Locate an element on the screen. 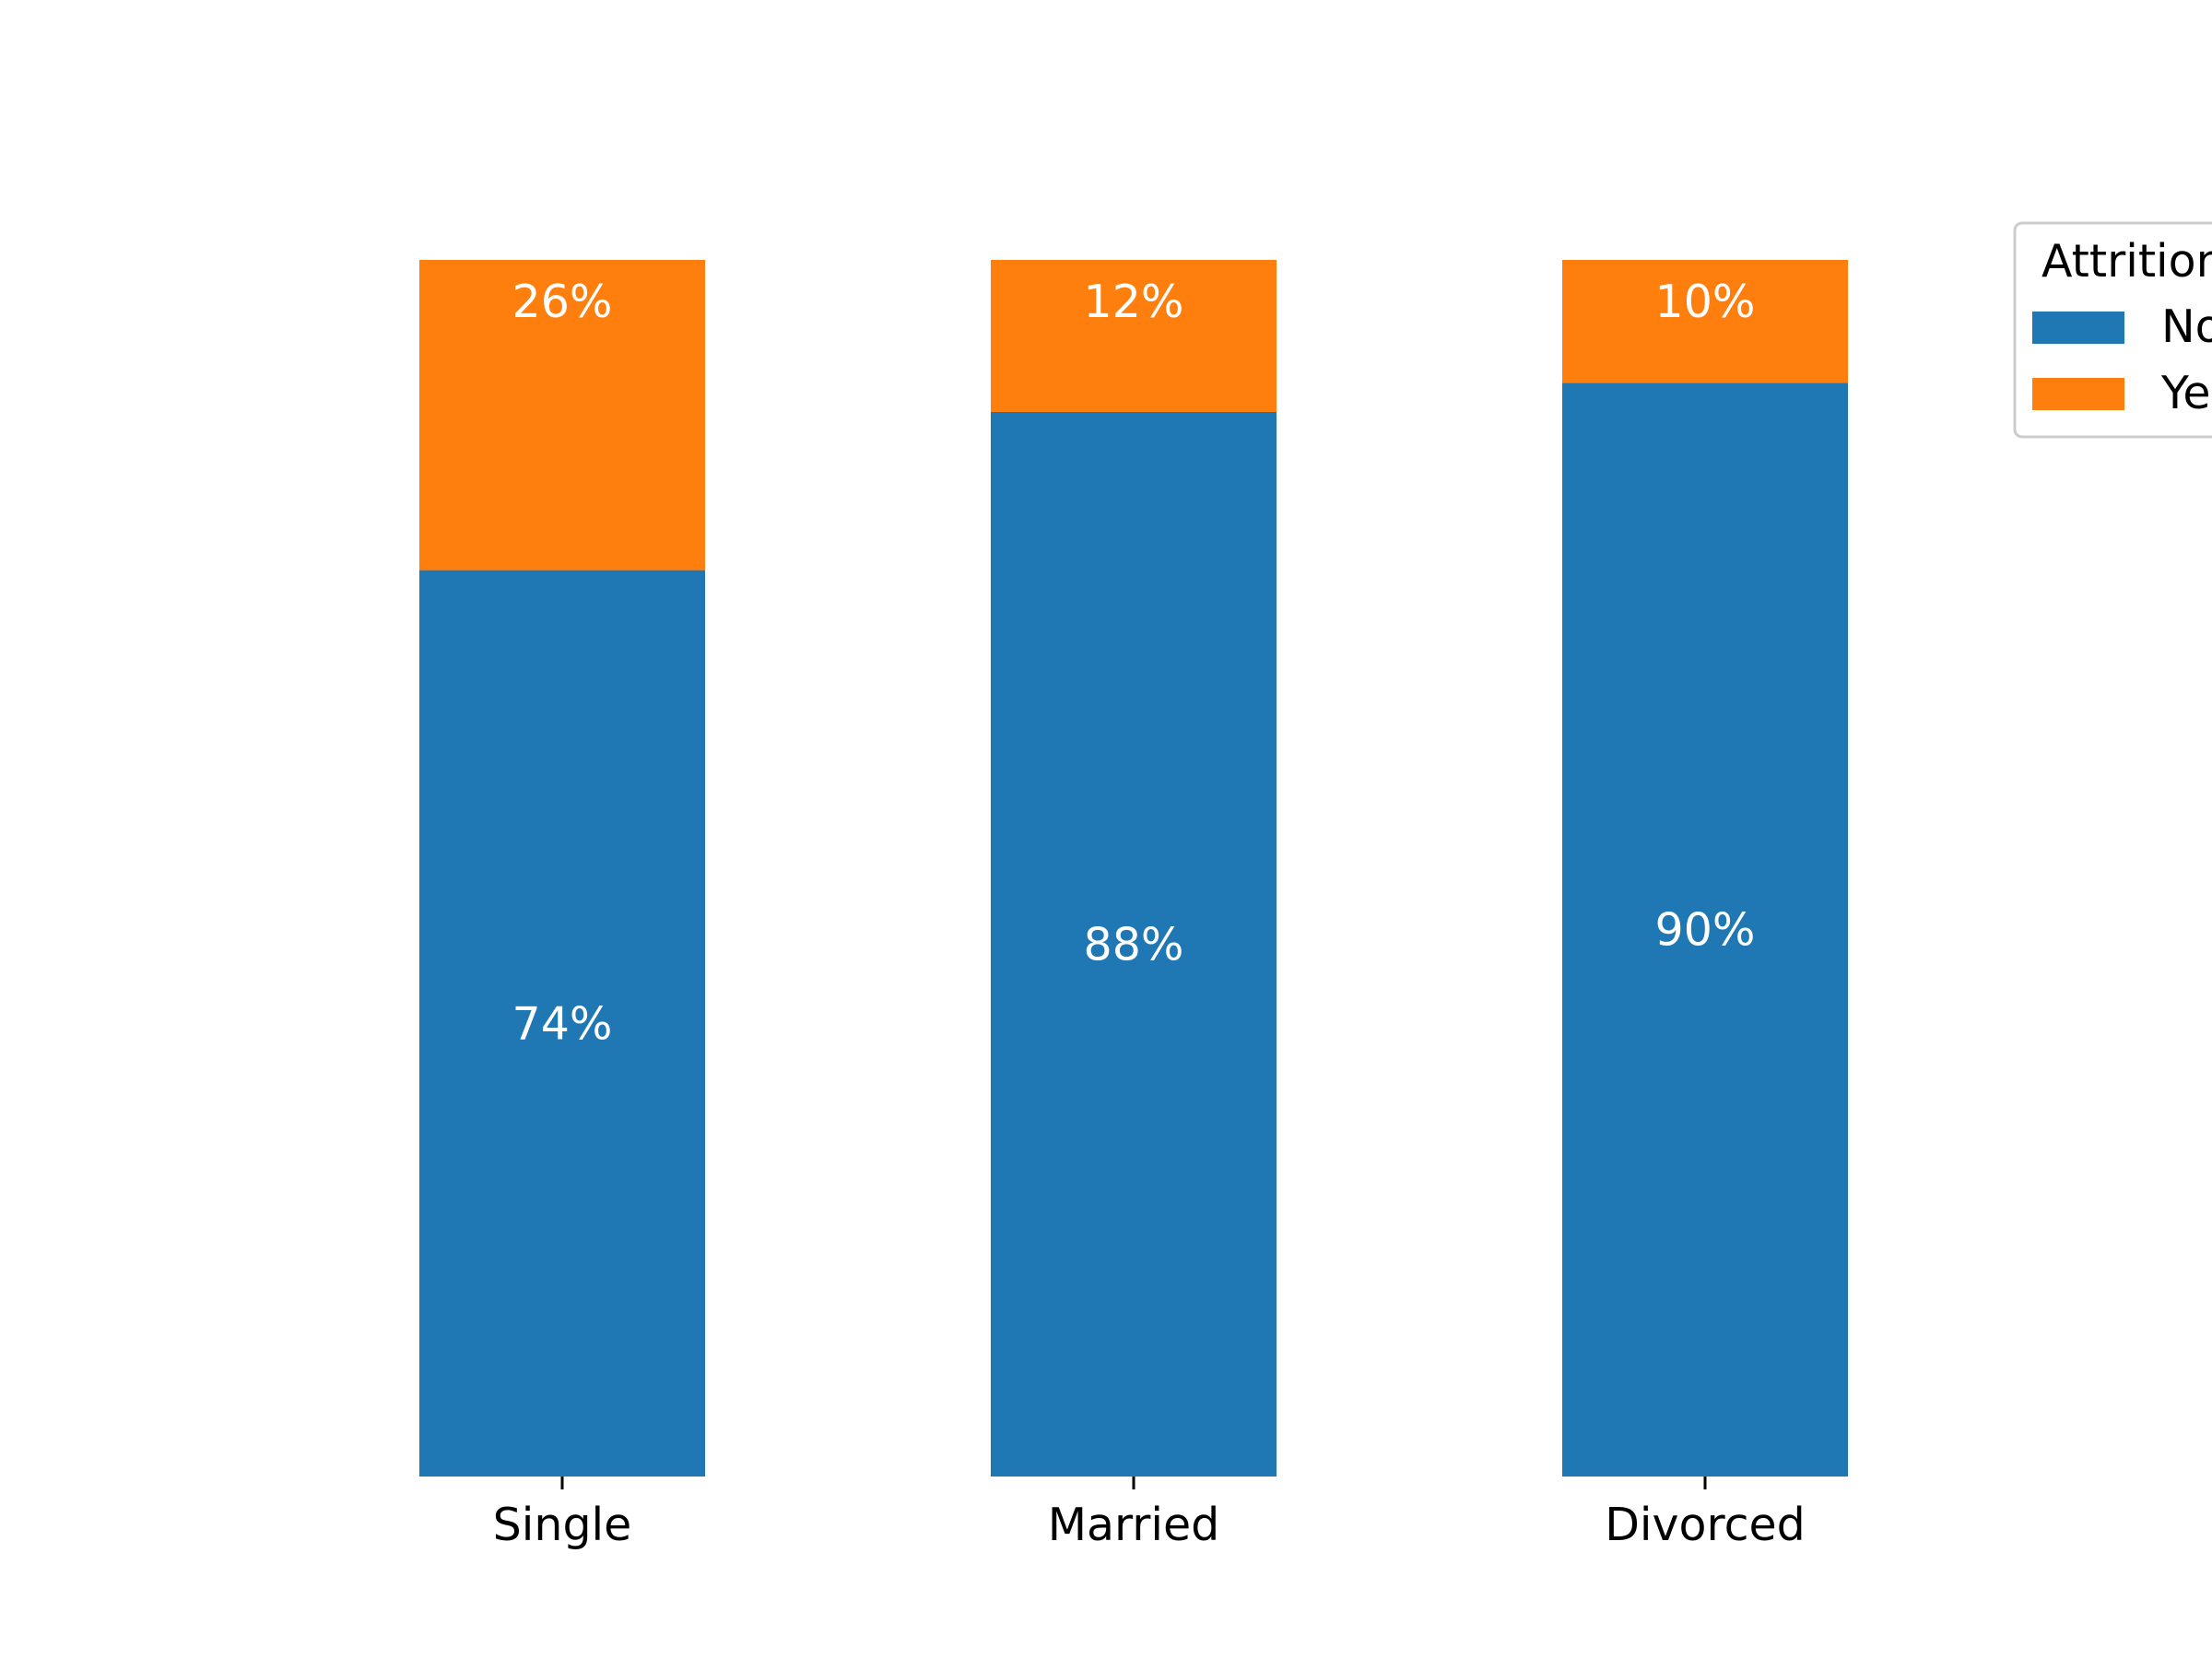 Image resolution: width=2212 pixels, height=1659 pixels. x-tick-label-married: Married is located at coordinates (1134, 1525).